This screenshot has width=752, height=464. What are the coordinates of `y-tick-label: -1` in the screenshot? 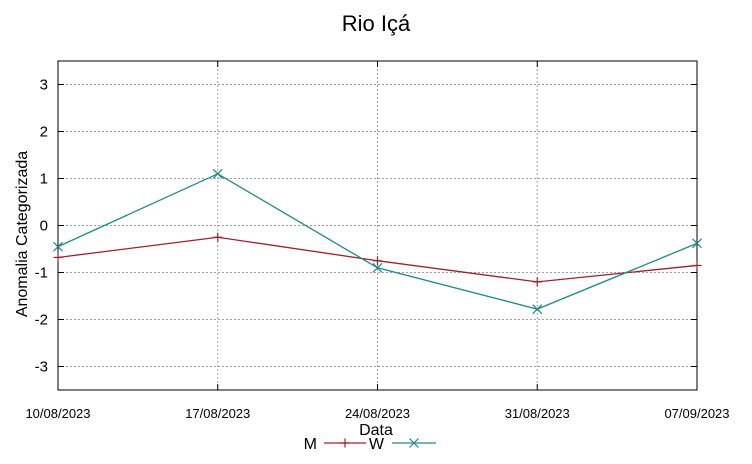 It's located at (41, 273).